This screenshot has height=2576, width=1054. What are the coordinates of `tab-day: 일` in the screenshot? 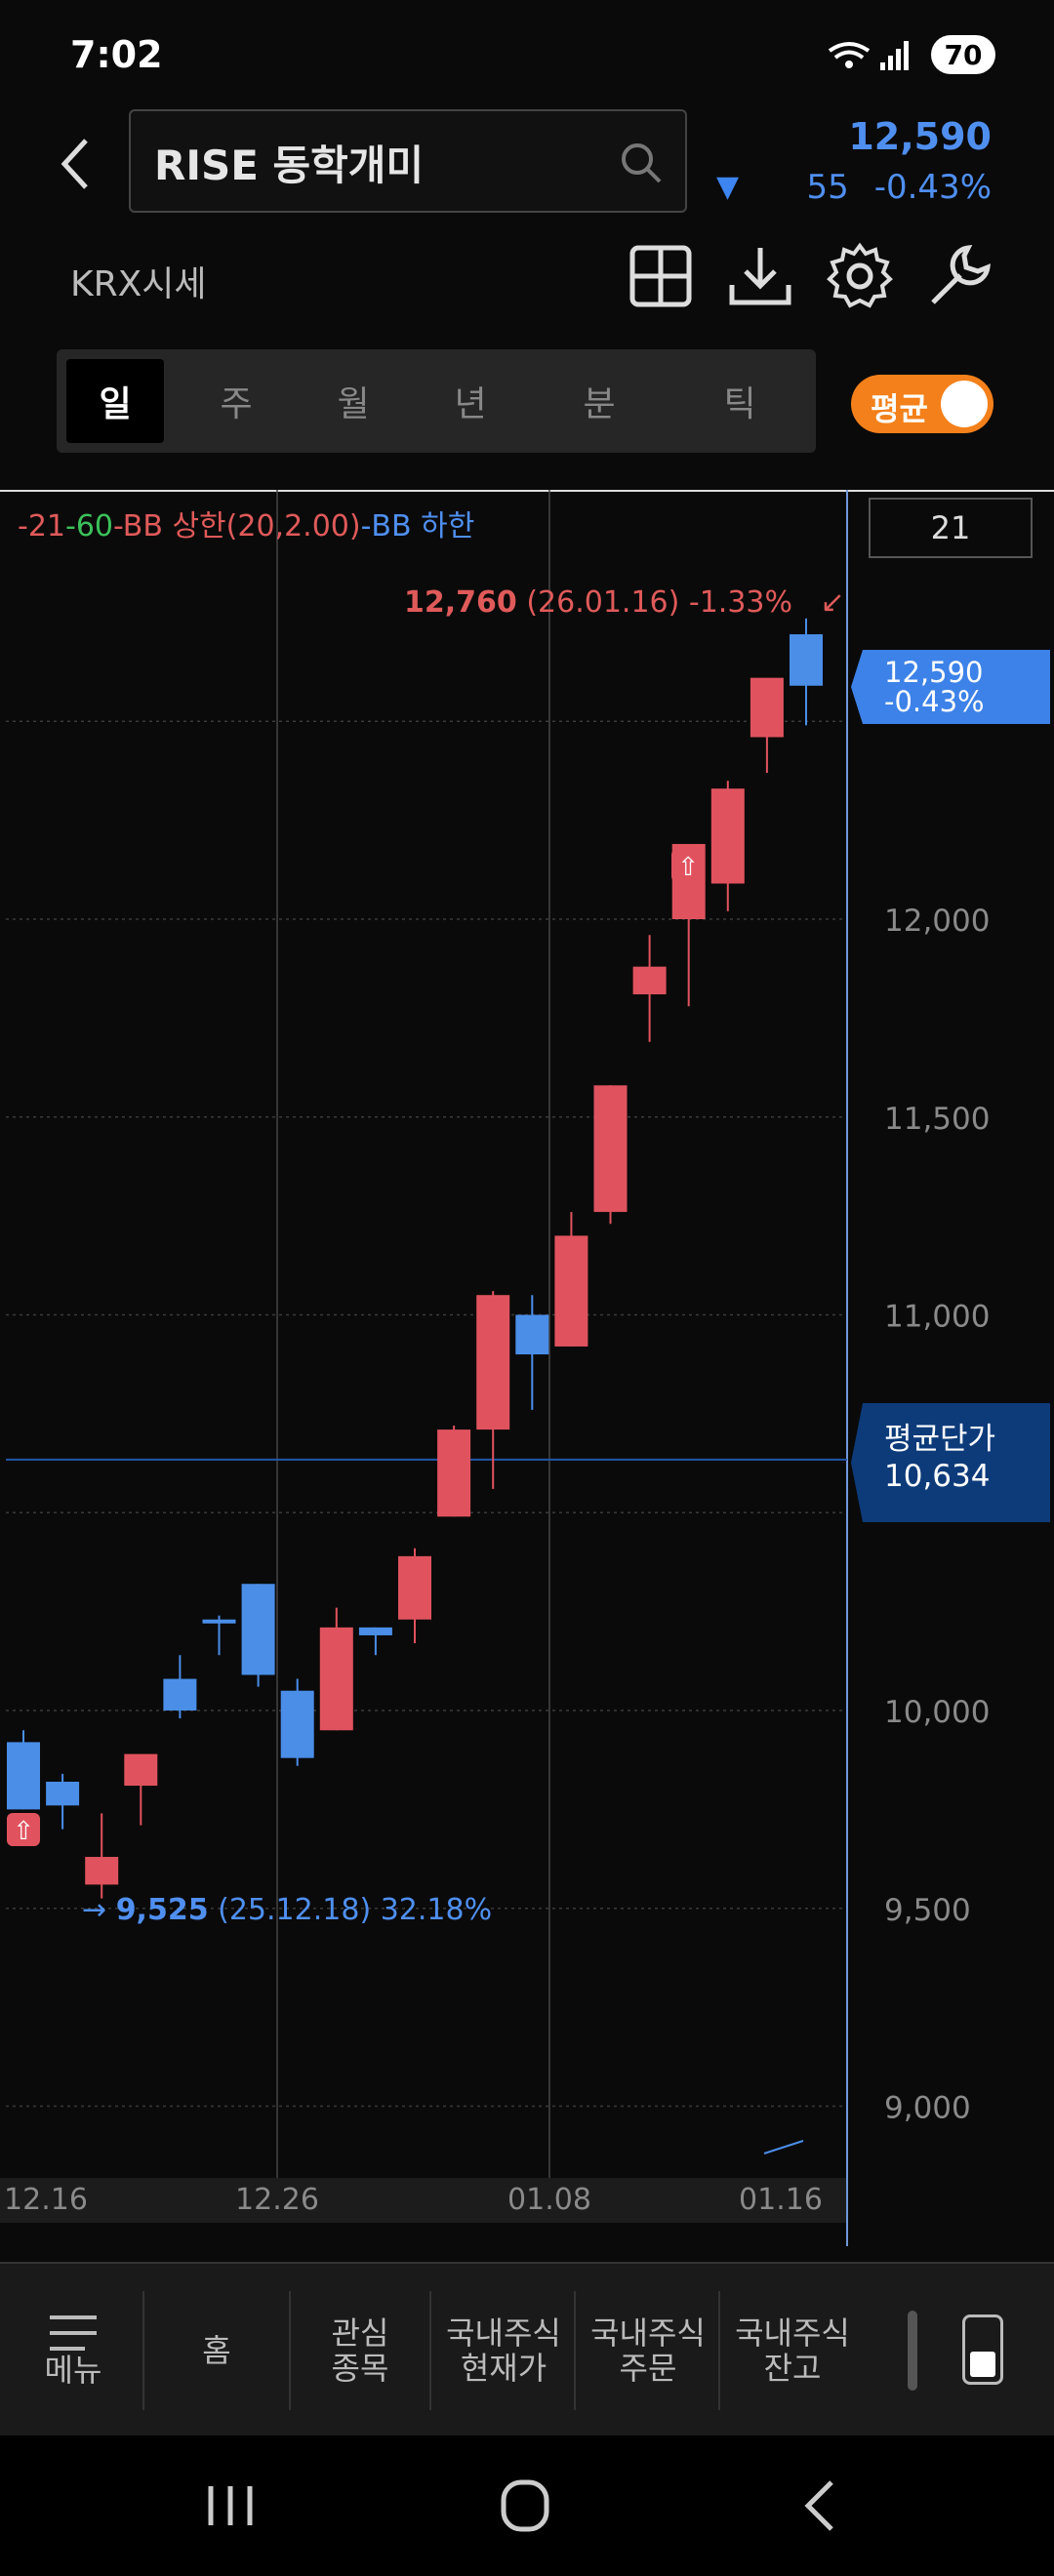 It's located at (115, 401).